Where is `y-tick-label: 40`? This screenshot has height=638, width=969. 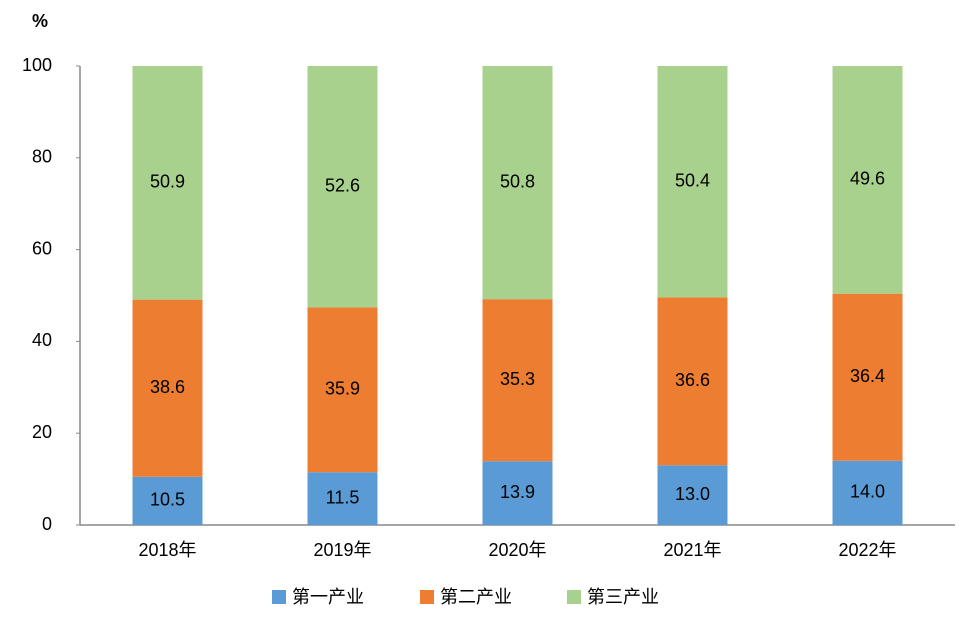
y-tick-label: 40 is located at coordinates (42, 340).